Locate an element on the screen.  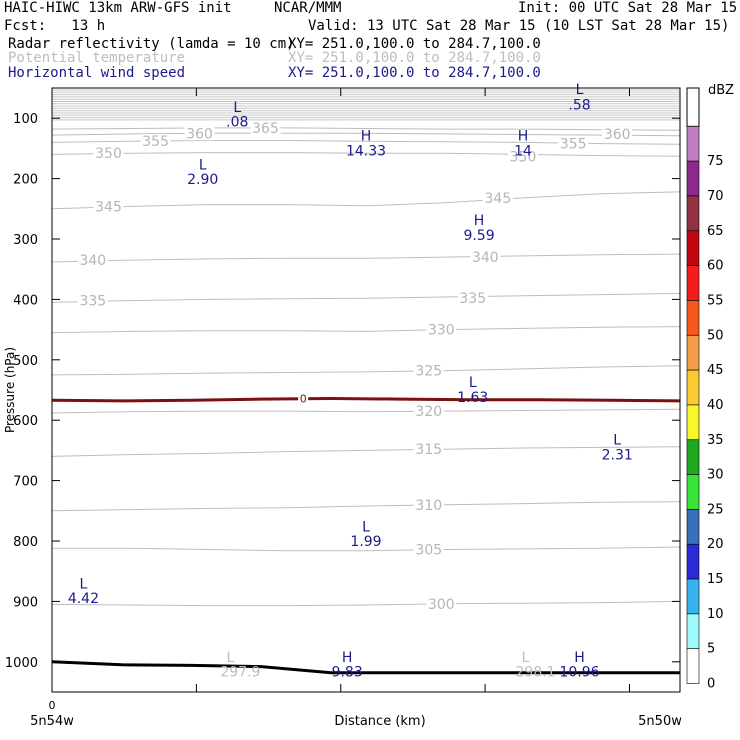
field-wind-xy: XY= 251.0,100.0 to 284.7,100.0 is located at coordinates (414, 73).